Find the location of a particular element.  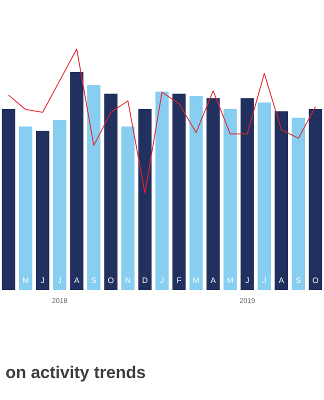

text: on activity trends is located at coordinates (76, 374).